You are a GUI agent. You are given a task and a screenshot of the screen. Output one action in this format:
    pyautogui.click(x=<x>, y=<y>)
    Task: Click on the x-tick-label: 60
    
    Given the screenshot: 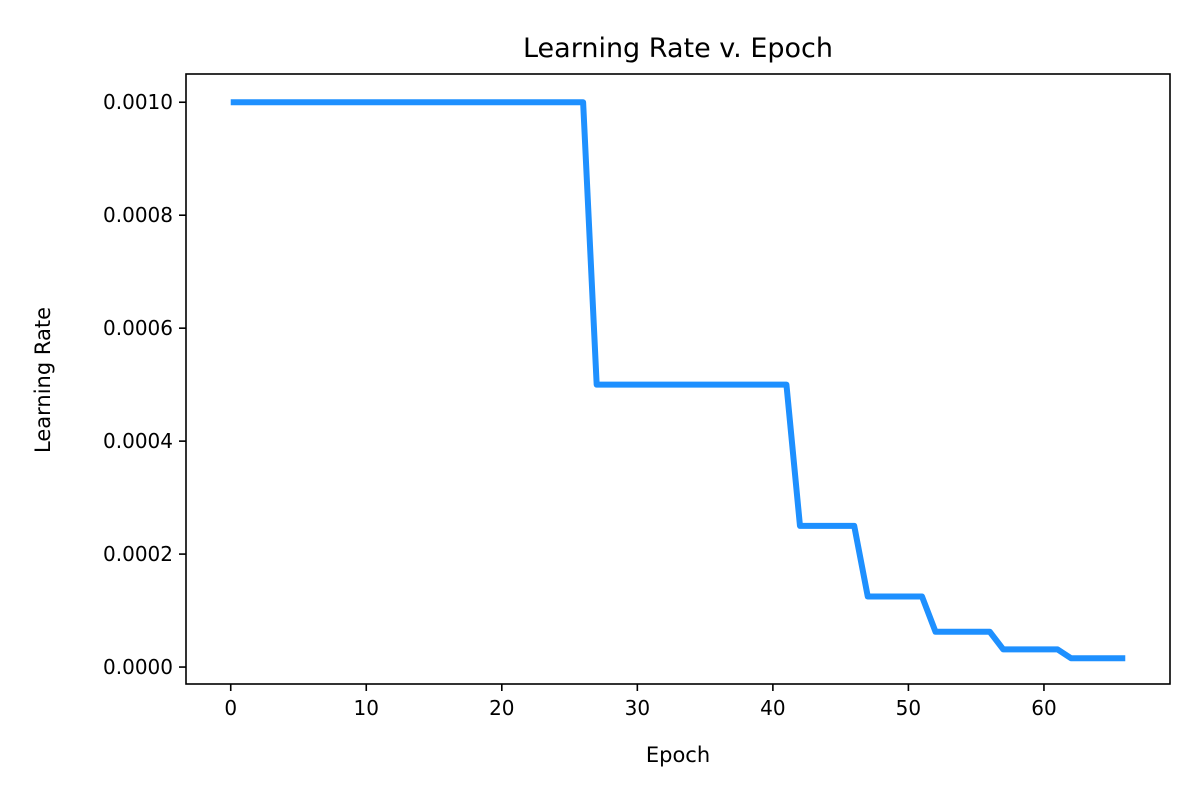 What is the action you would take?
    pyautogui.click(x=1043, y=708)
    